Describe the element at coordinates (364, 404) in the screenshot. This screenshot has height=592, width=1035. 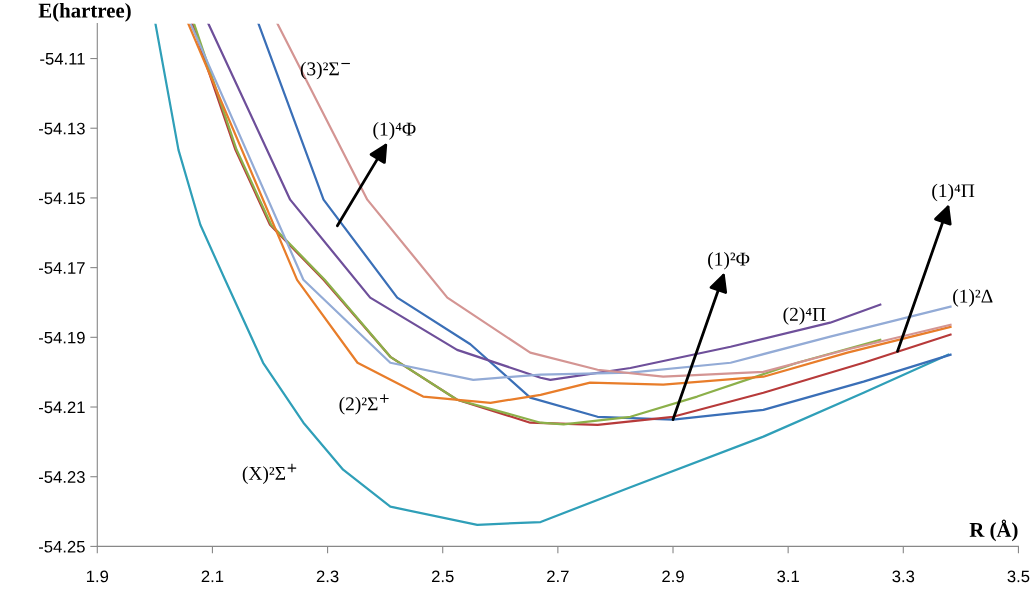
I see `annotation: (2)²Σ$^{+}$` at that location.